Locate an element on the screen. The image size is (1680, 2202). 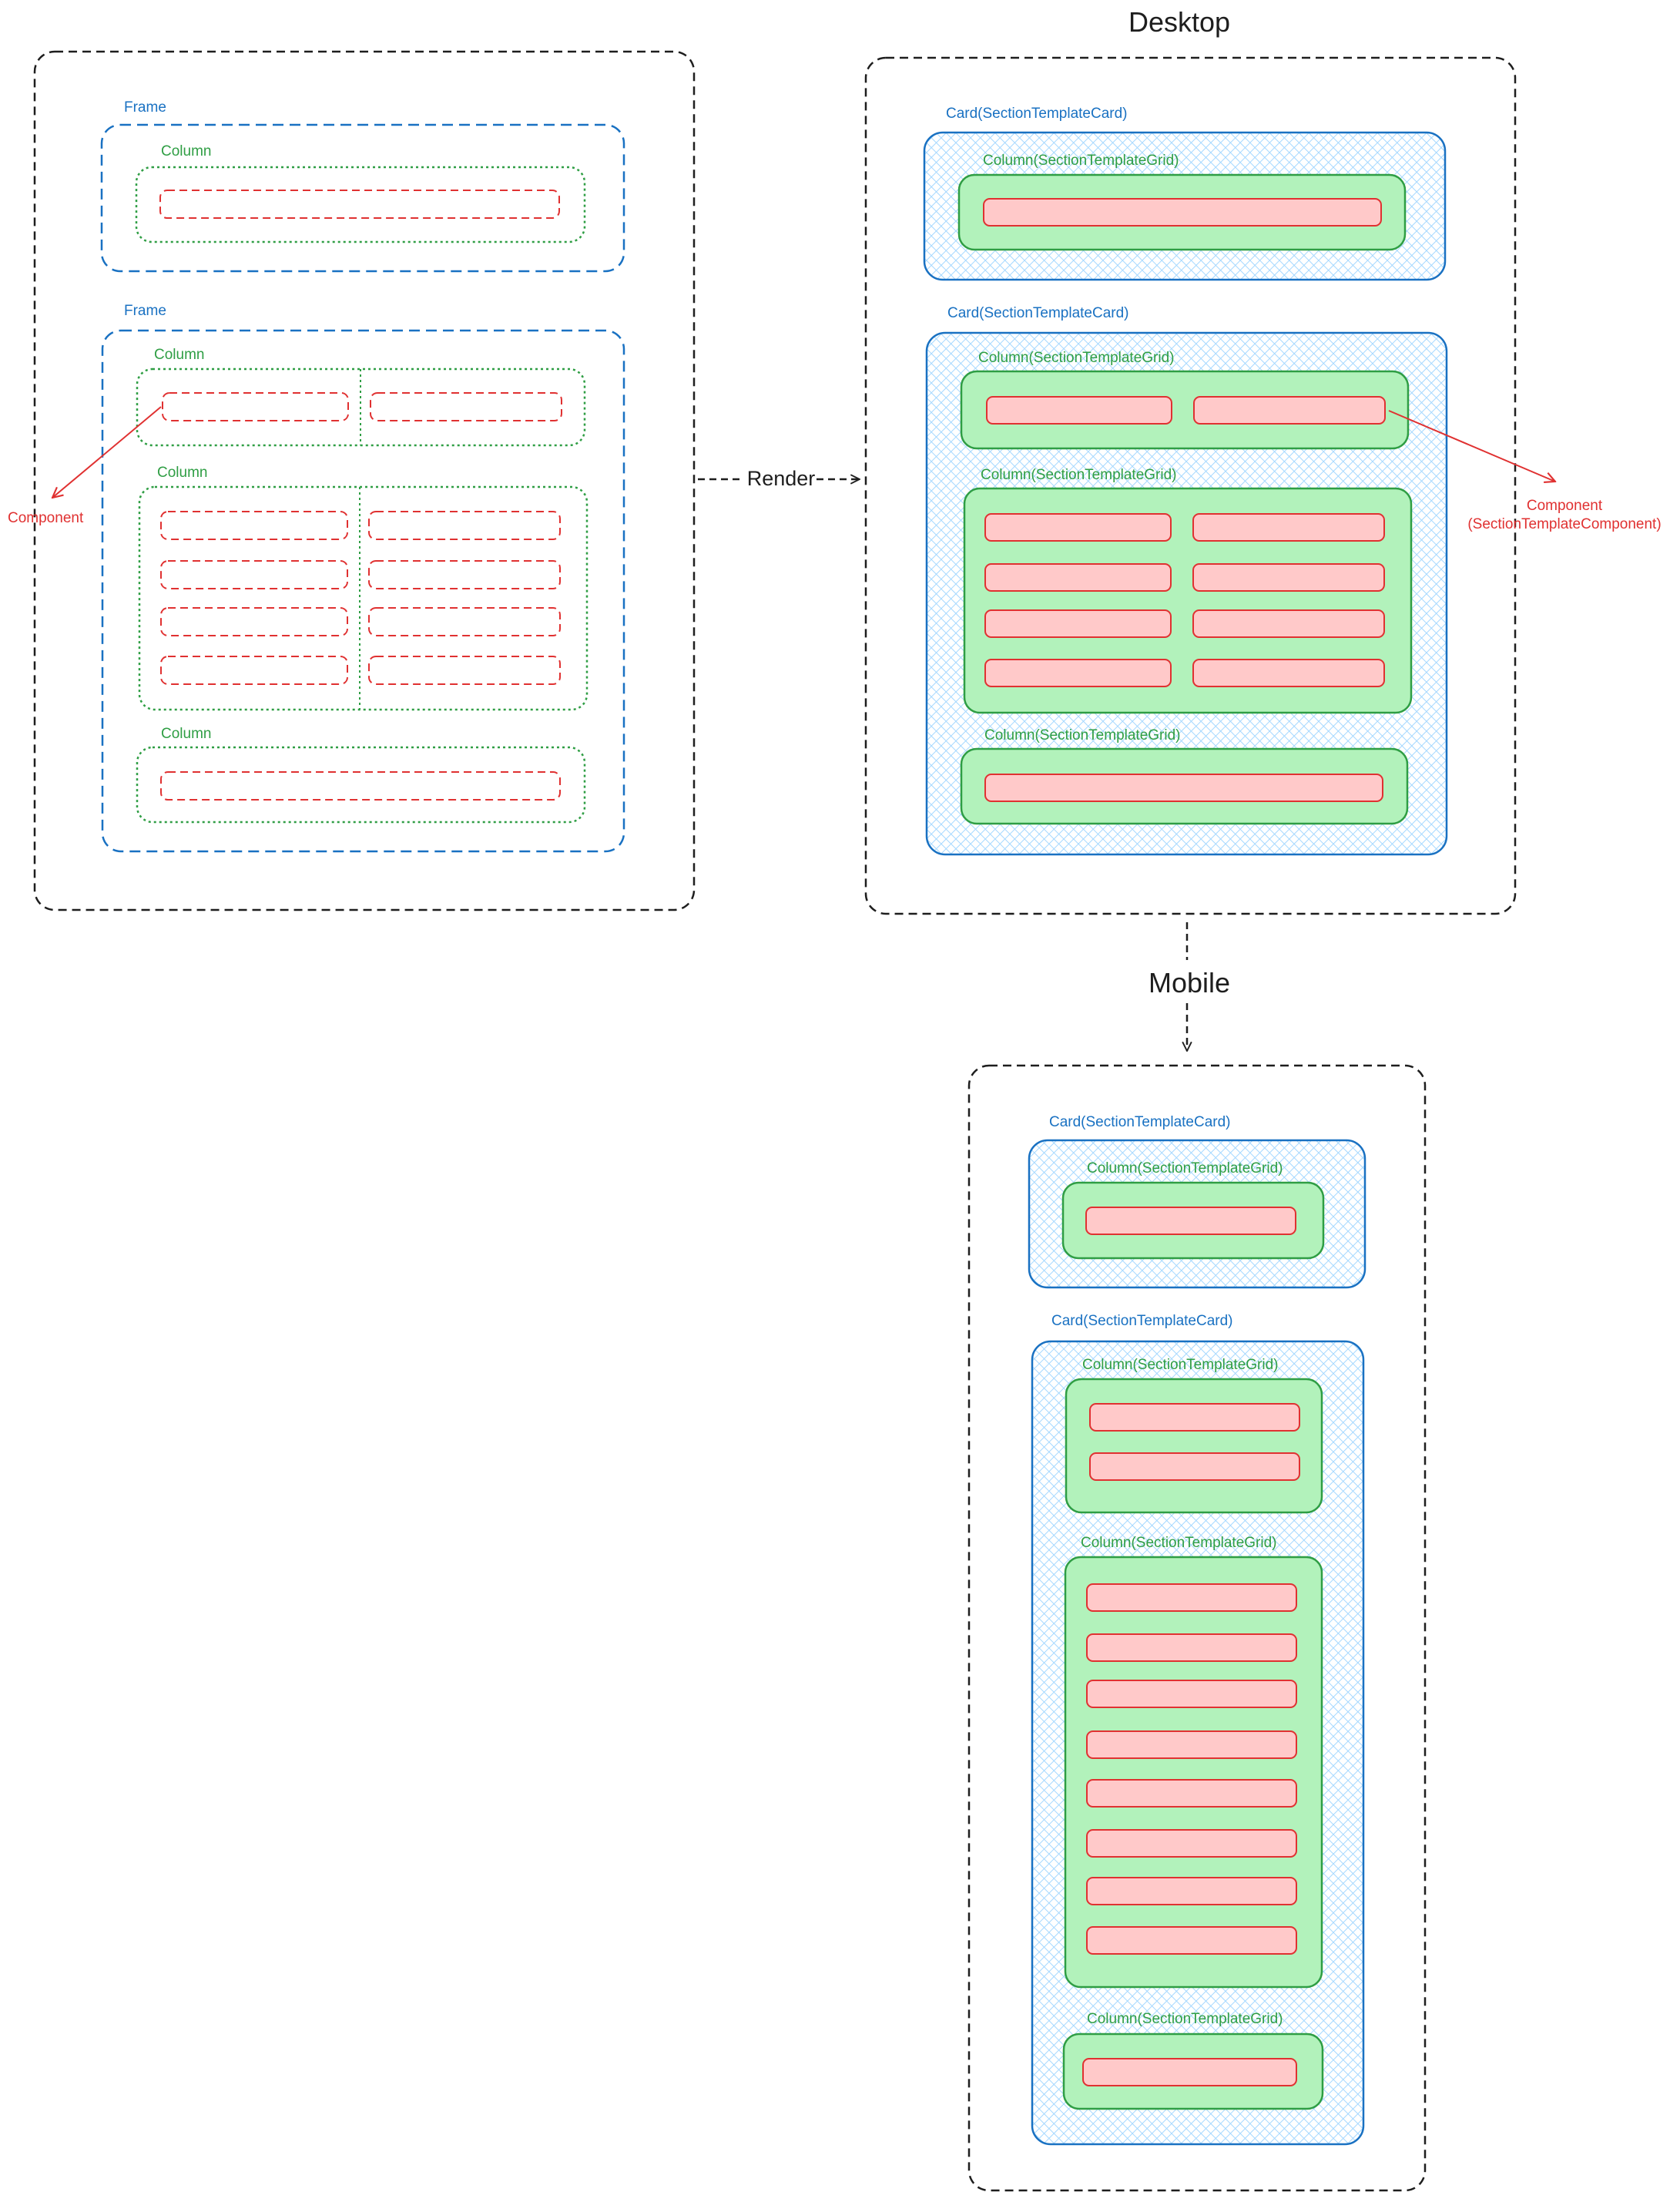
desktop-title: Desktop is located at coordinates (1179, 22).